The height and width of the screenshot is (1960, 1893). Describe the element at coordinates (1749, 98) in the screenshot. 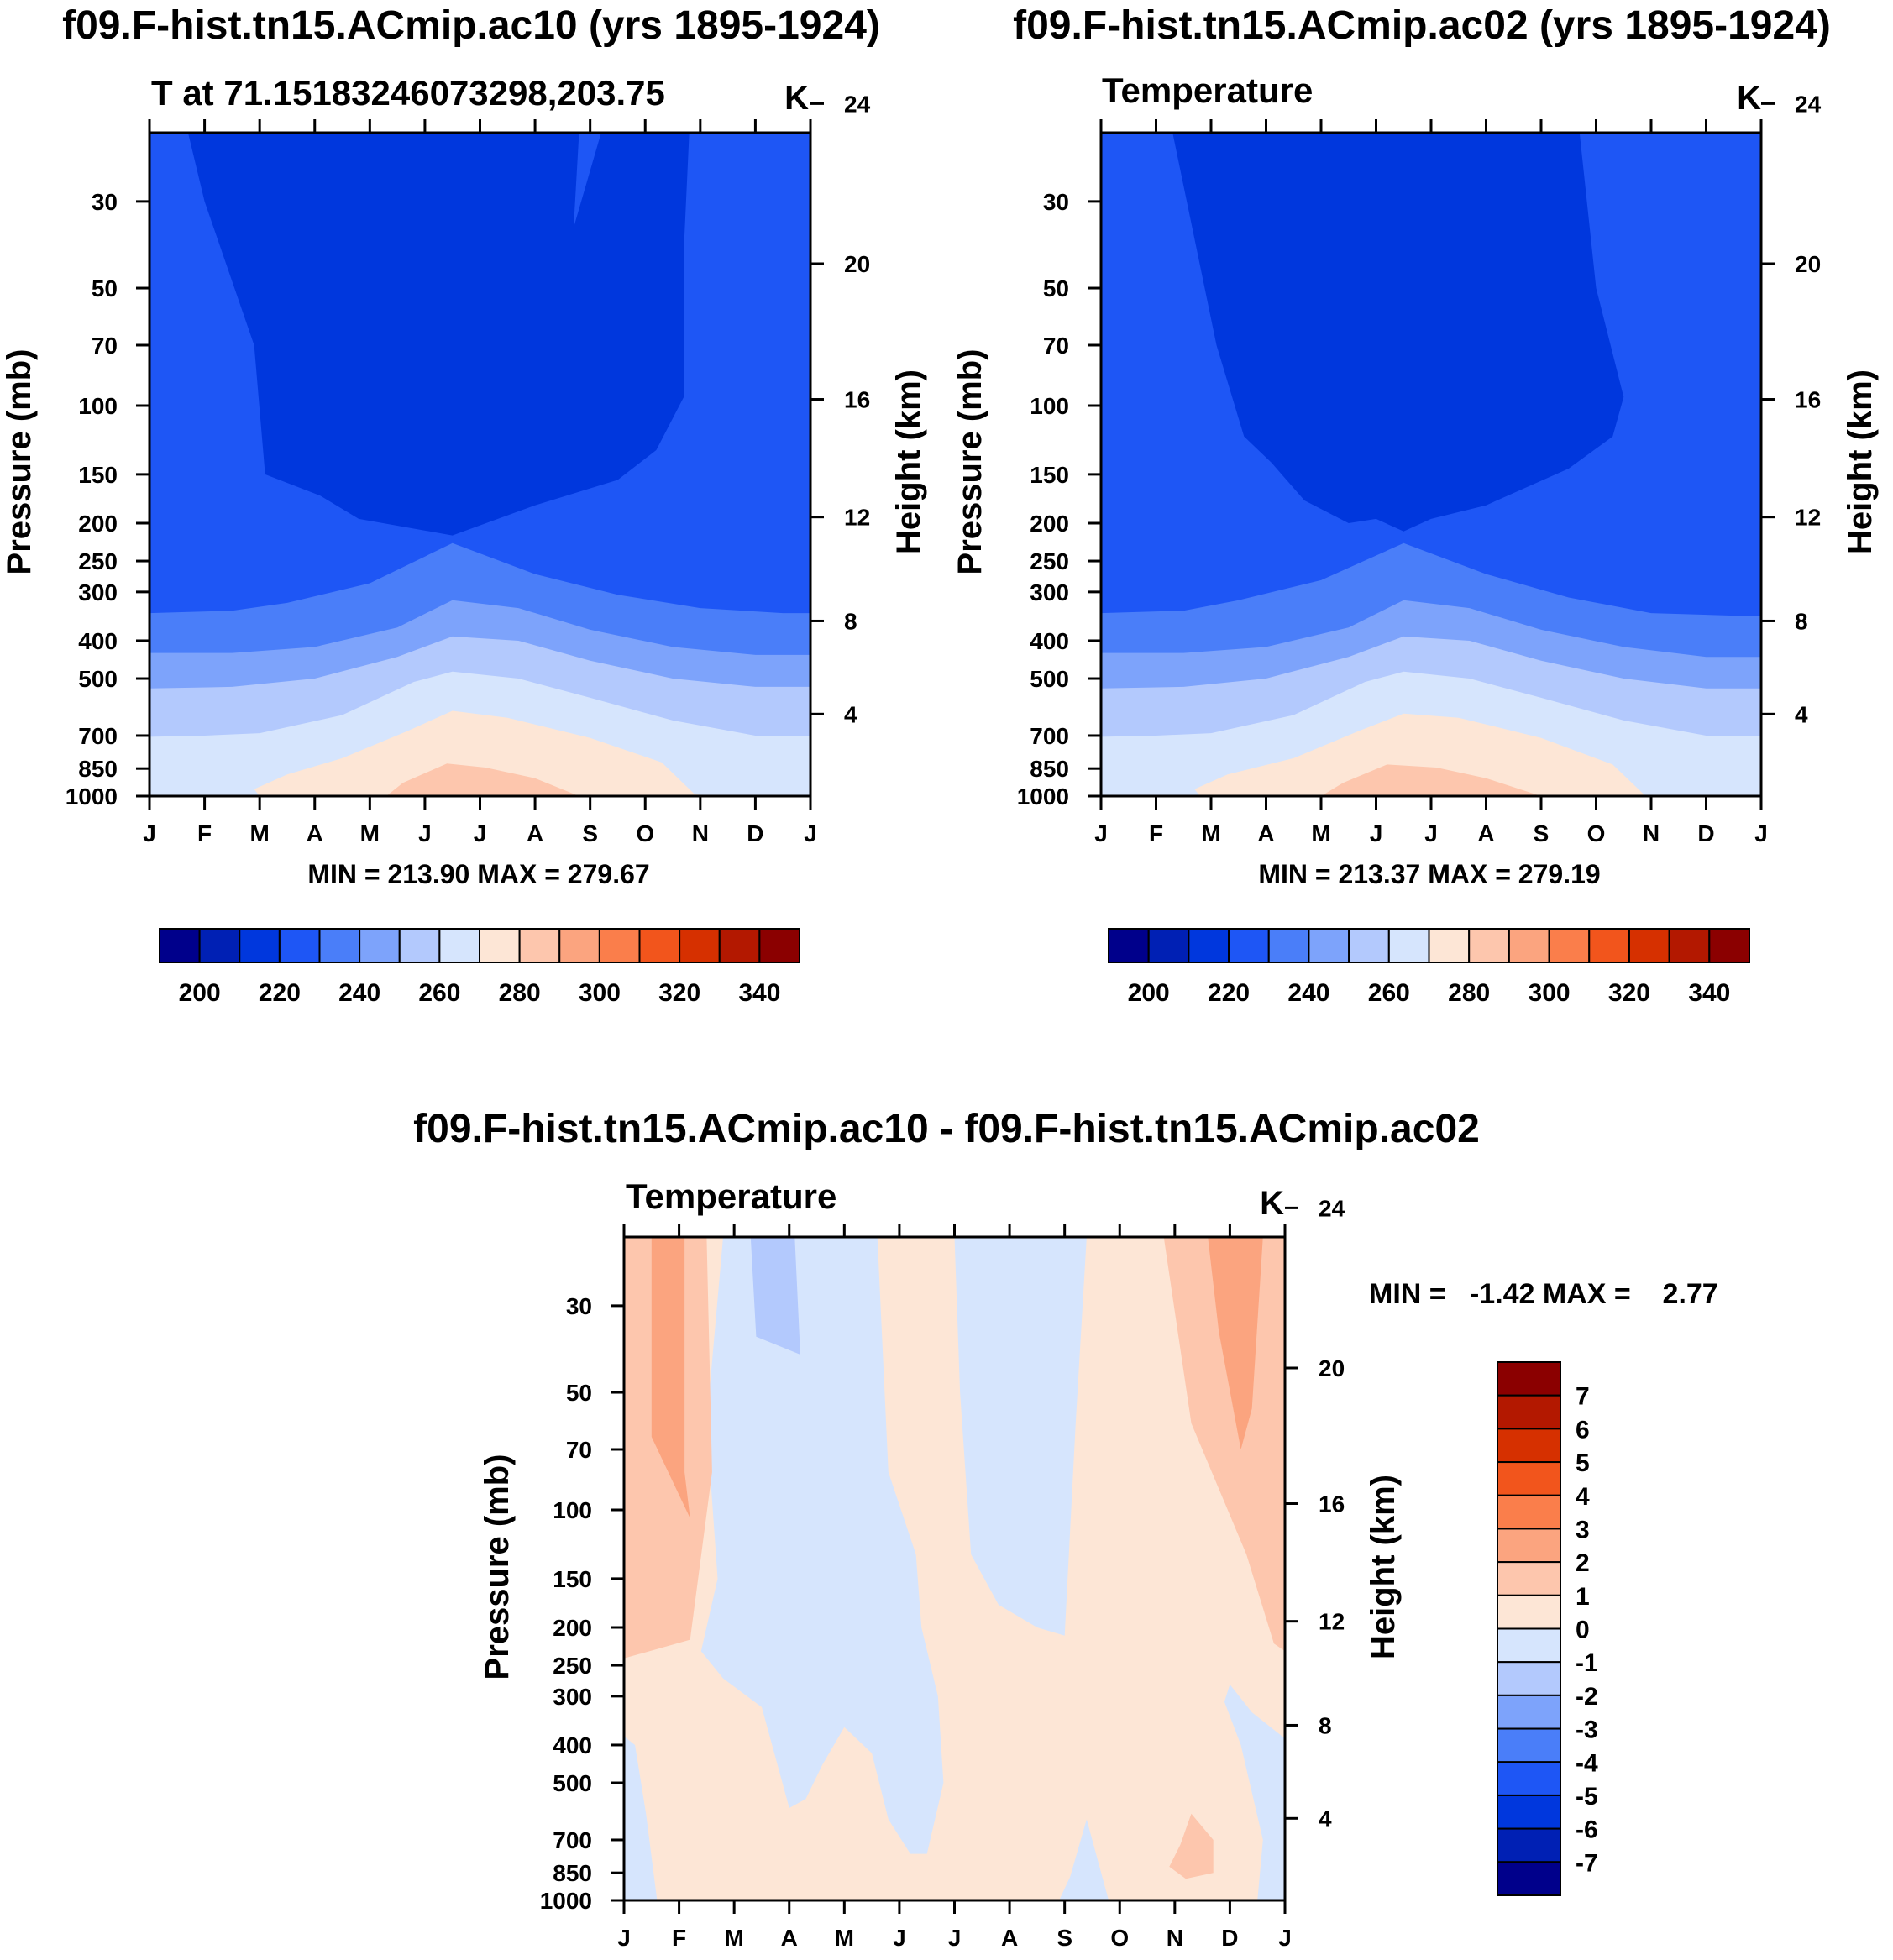

I see `panel-ac02-units: K` at that location.